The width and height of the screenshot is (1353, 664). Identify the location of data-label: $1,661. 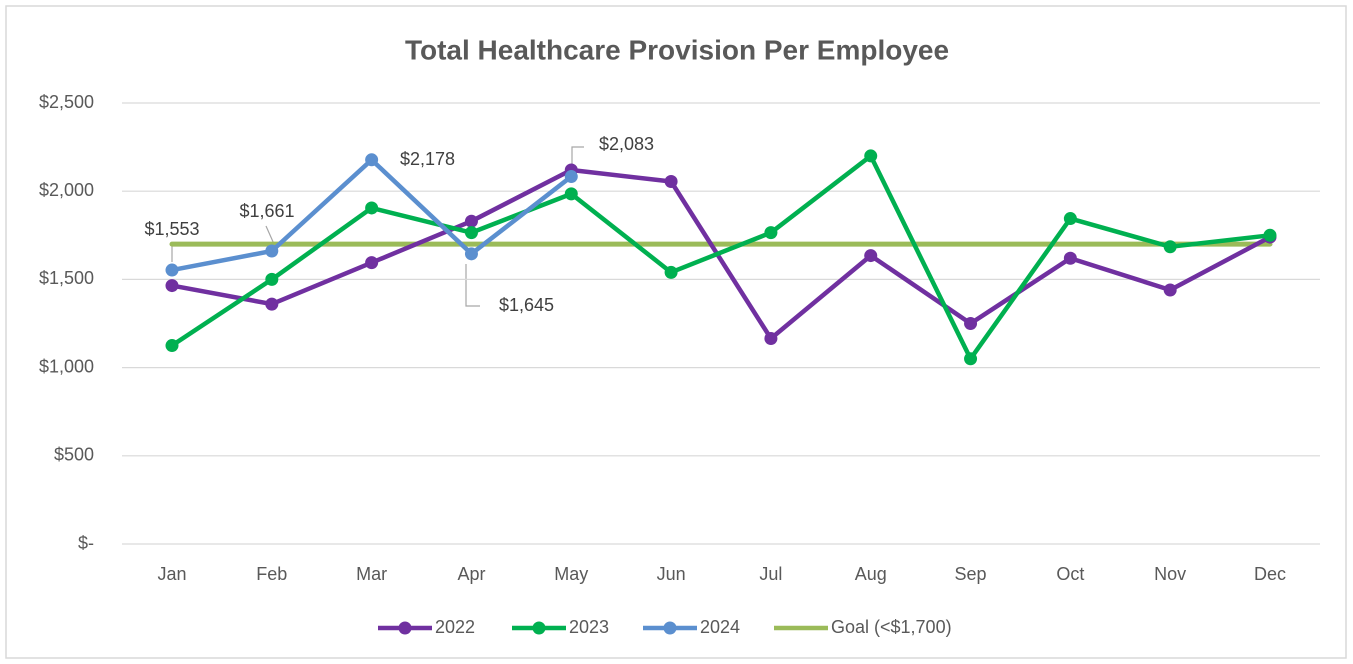
(266, 211).